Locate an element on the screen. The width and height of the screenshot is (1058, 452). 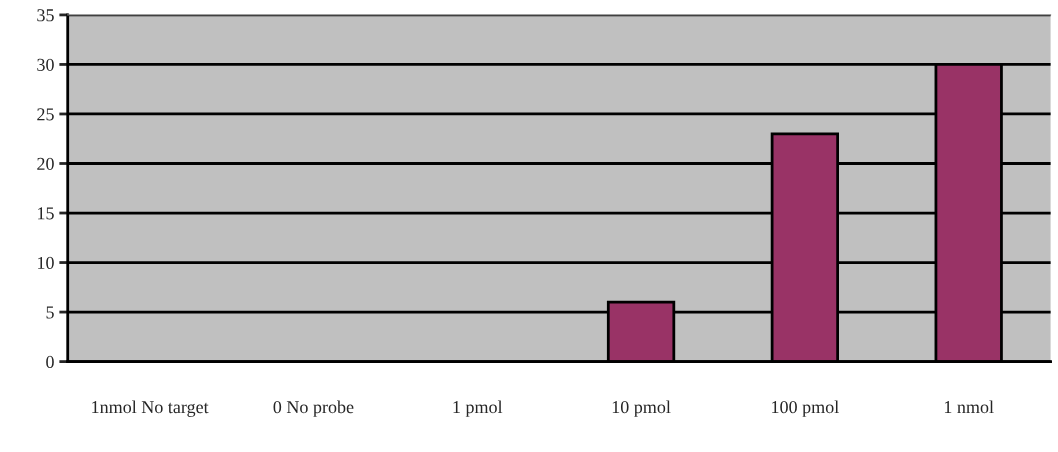
y-tick-label: 25 is located at coordinates (45, 114).